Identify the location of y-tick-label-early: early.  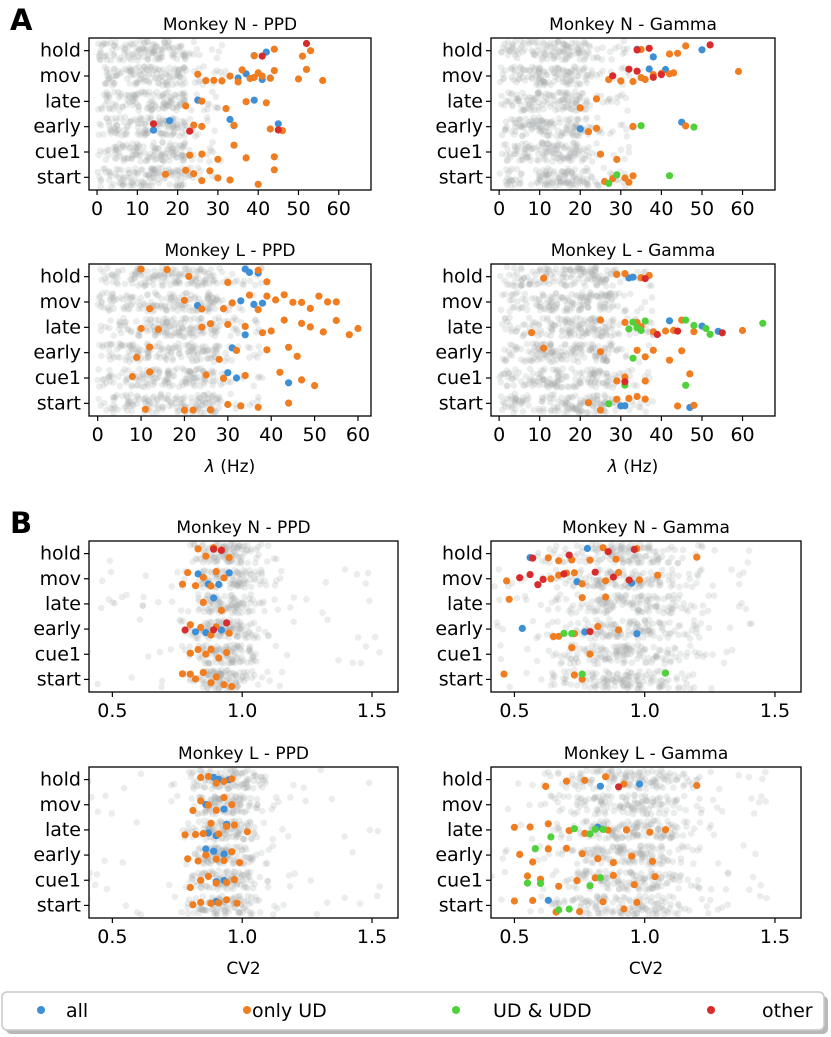
(459, 127).